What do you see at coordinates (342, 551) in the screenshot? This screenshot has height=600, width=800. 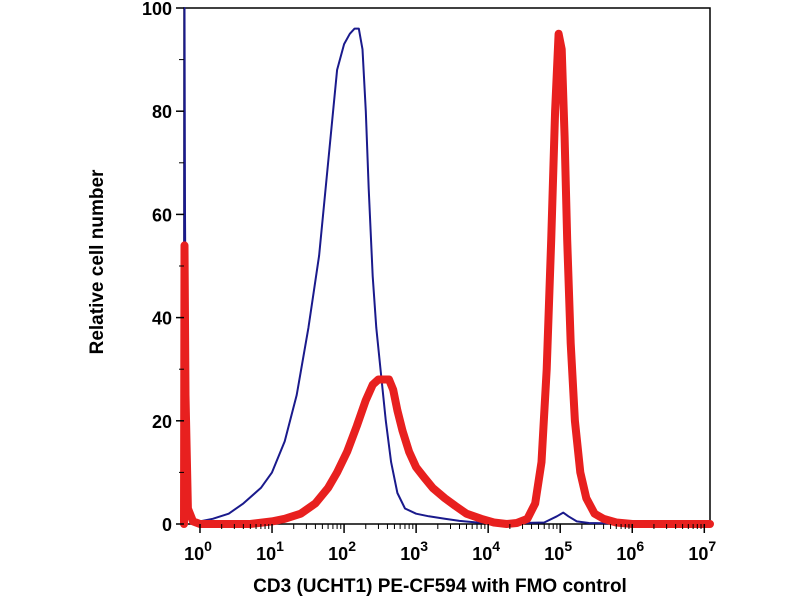 I see `x-tick-label: 10²` at bounding box center [342, 551].